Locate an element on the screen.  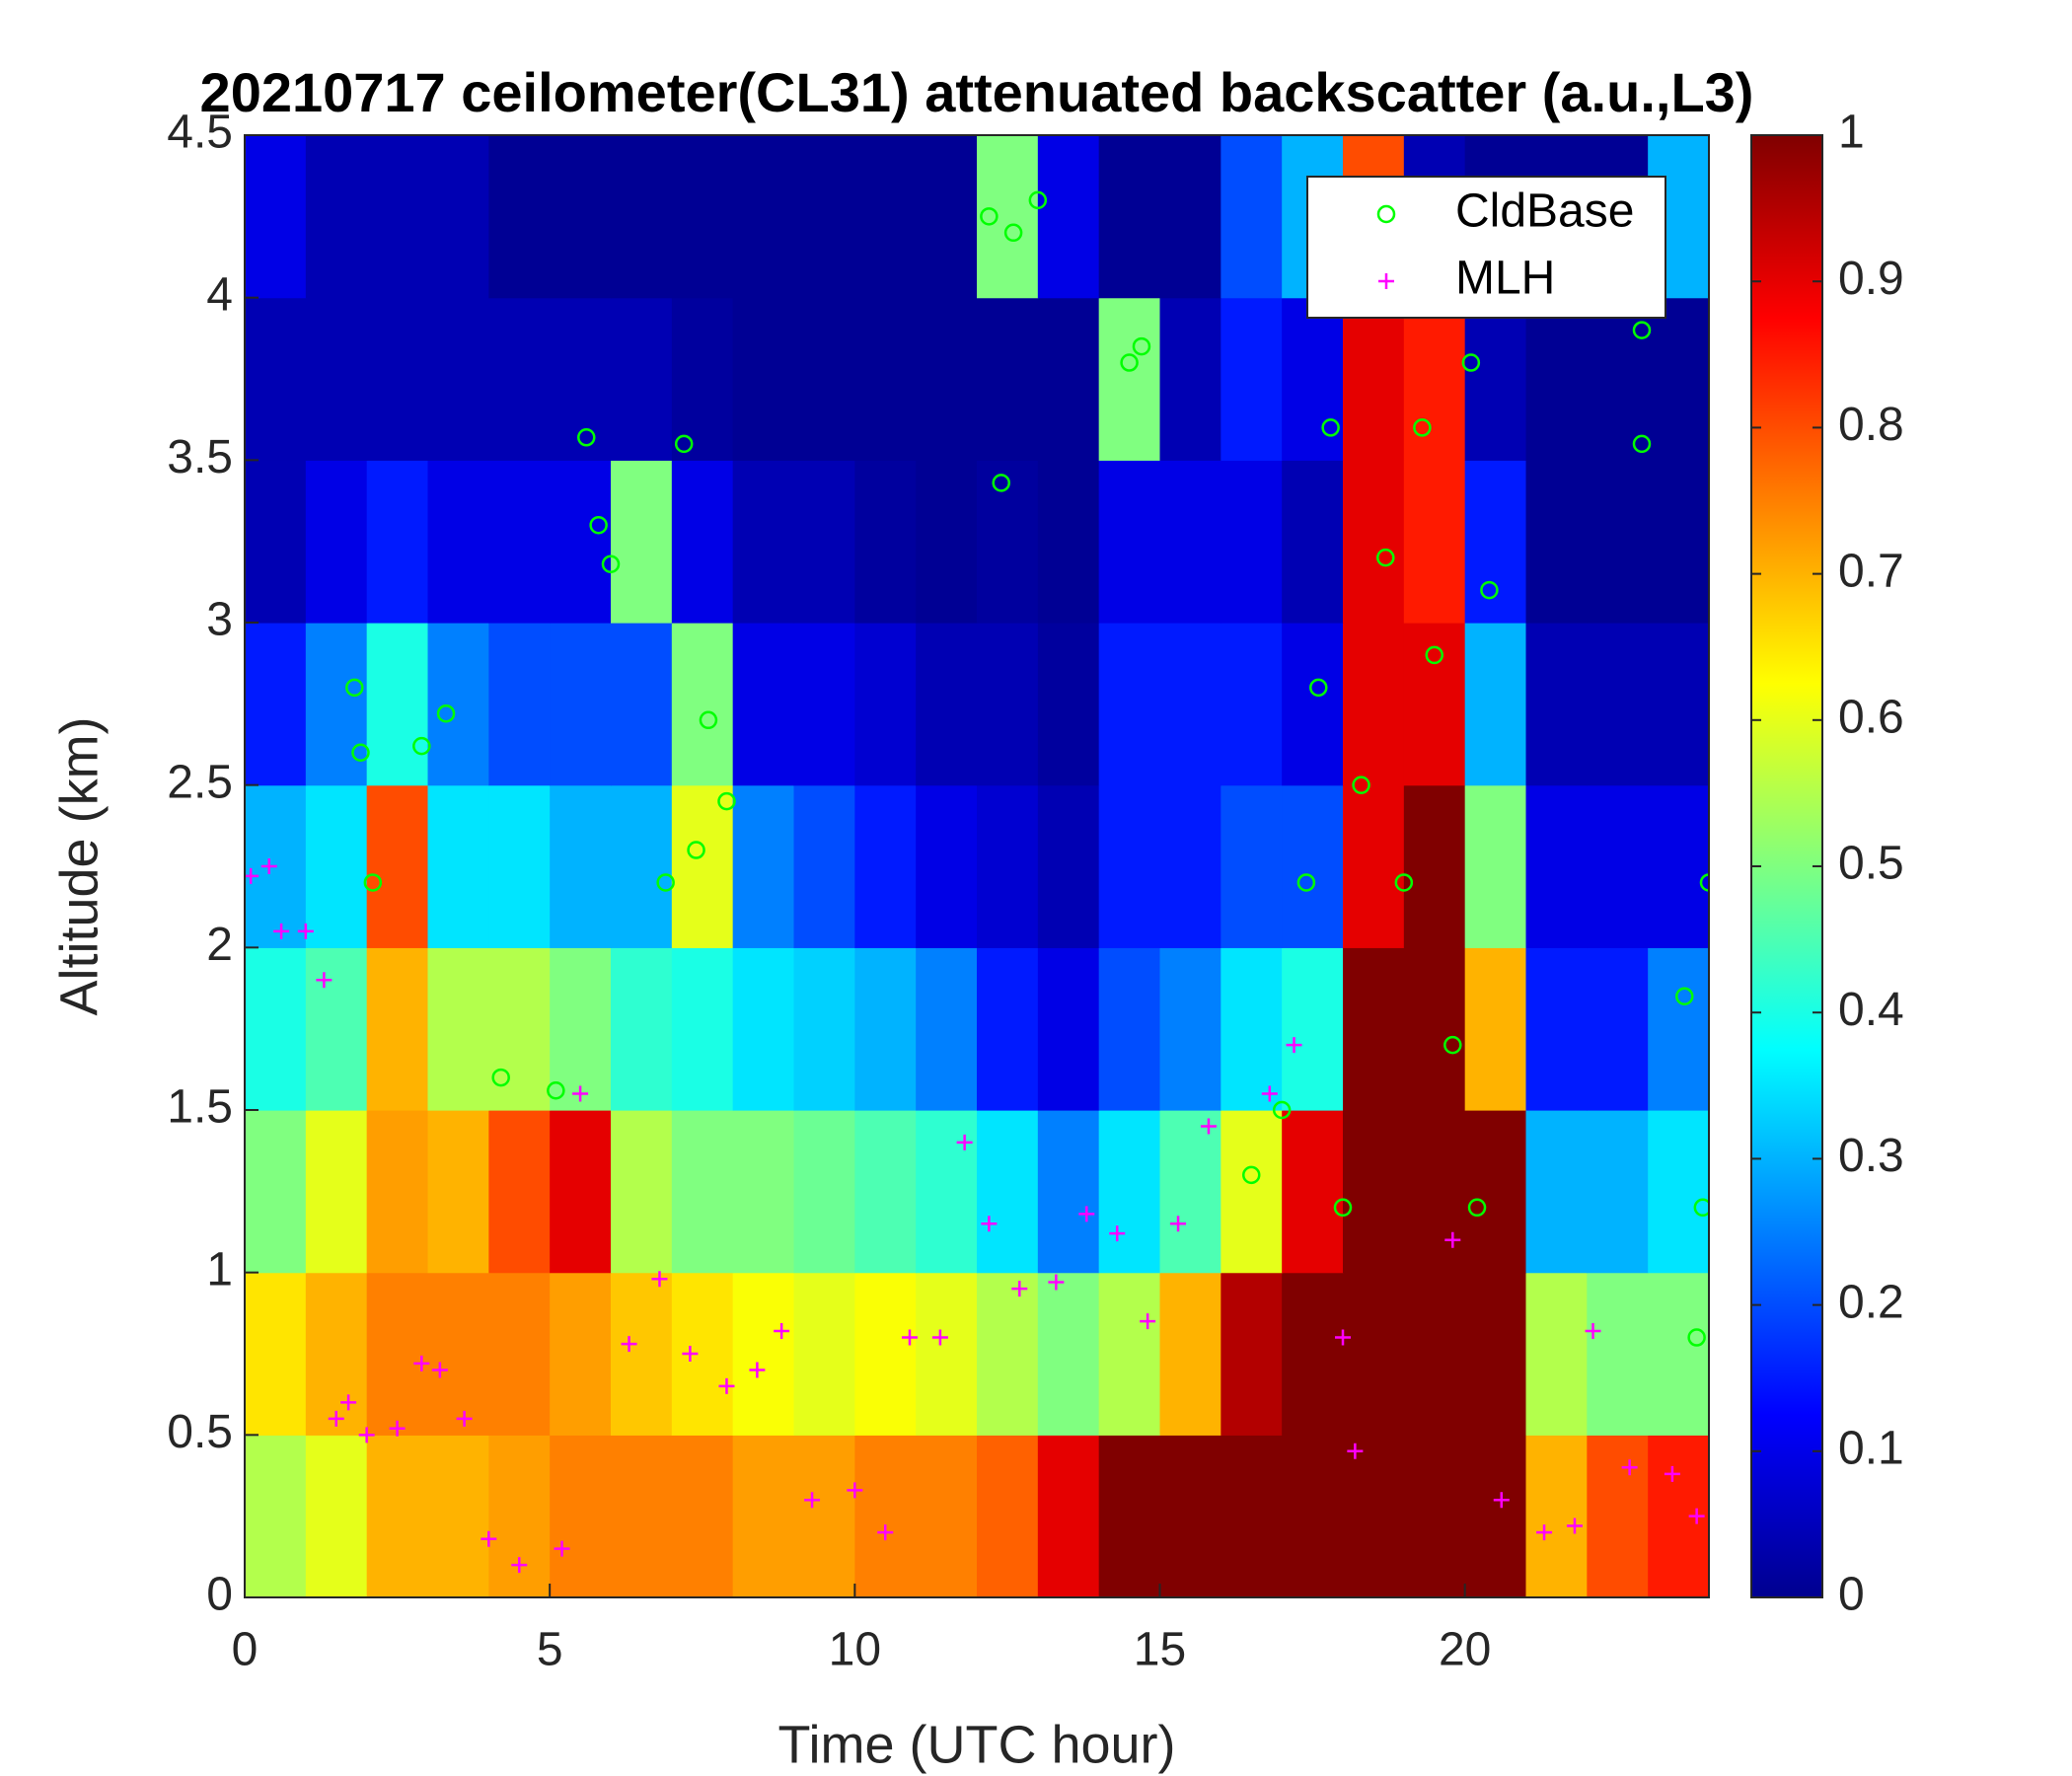
colorbar-tick-label: 0.1 is located at coordinates (1871, 1448).